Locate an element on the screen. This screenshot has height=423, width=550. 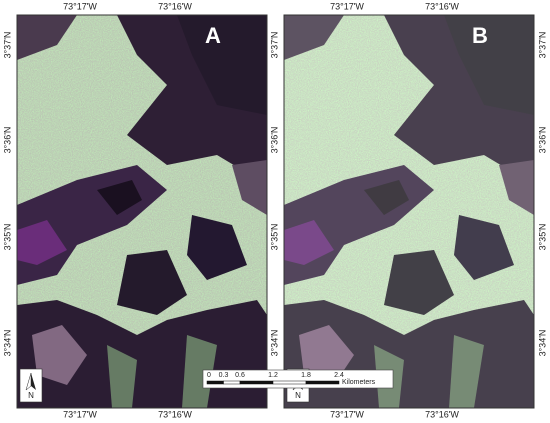
scale-bar-unit: Kilometers is located at coordinates (359, 382).